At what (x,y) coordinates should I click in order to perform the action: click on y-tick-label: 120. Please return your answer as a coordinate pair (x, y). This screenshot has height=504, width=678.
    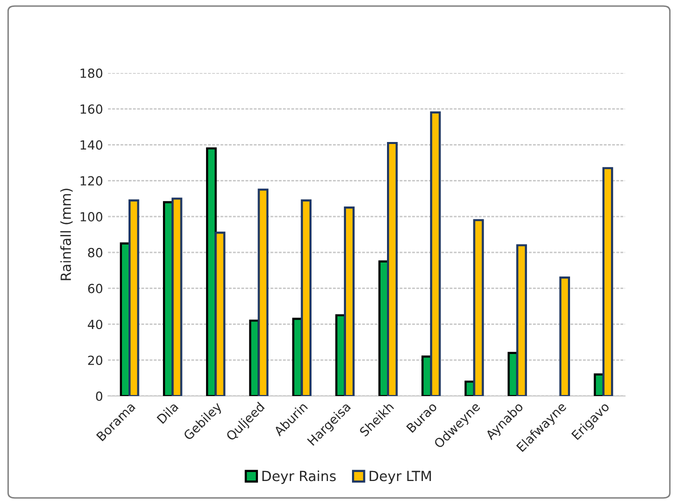
    Looking at the image, I should click on (91, 181).